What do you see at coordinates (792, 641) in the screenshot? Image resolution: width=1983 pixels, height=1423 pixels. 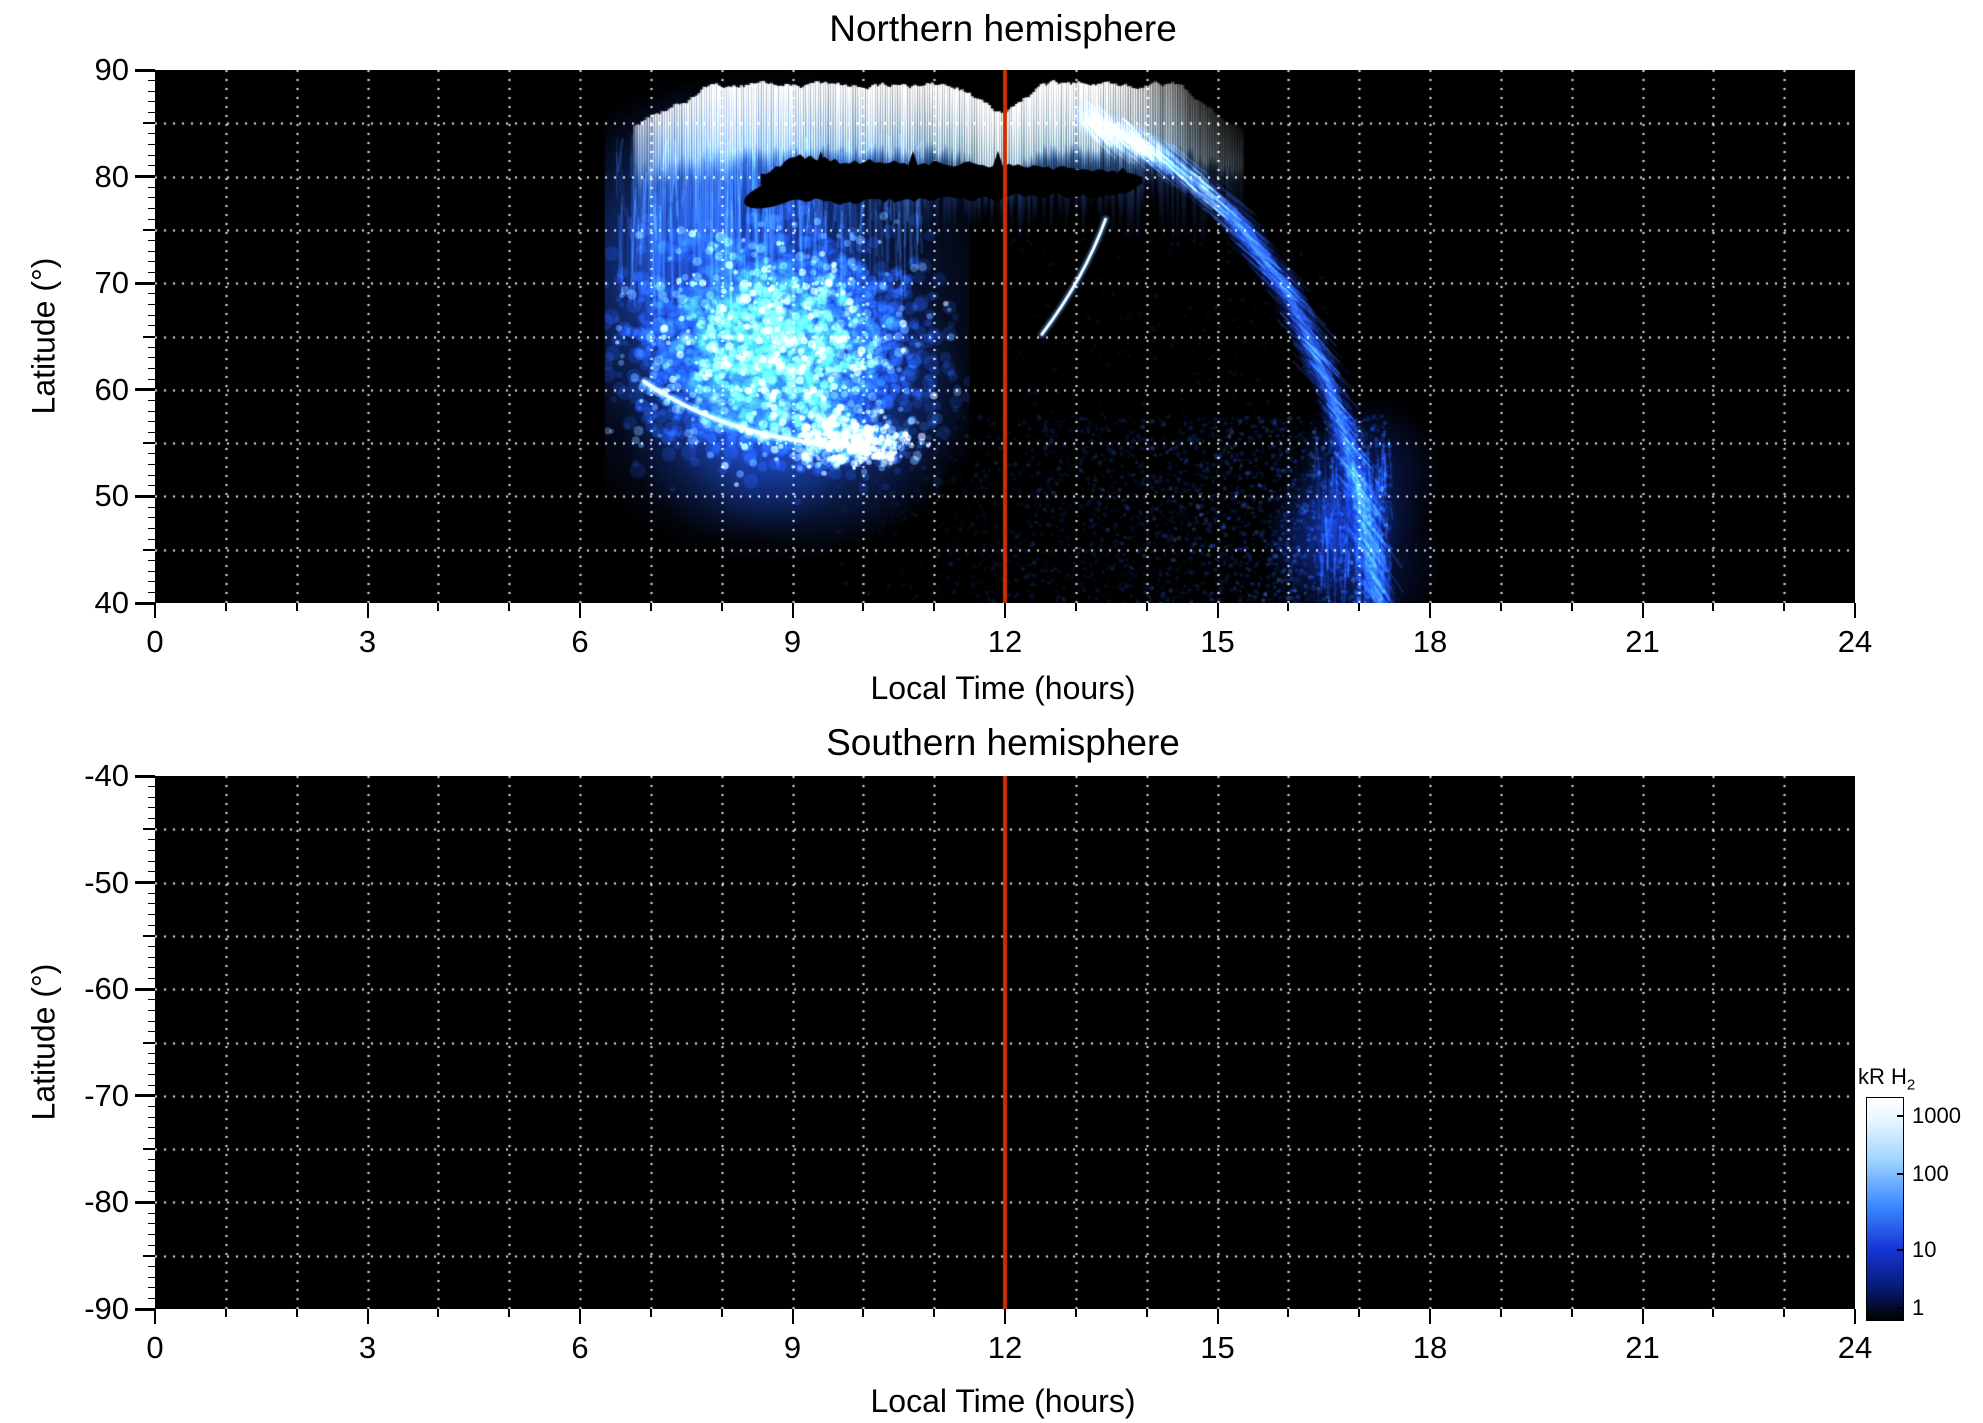 I see `x-tick-label: 9` at bounding box center [792, 641].